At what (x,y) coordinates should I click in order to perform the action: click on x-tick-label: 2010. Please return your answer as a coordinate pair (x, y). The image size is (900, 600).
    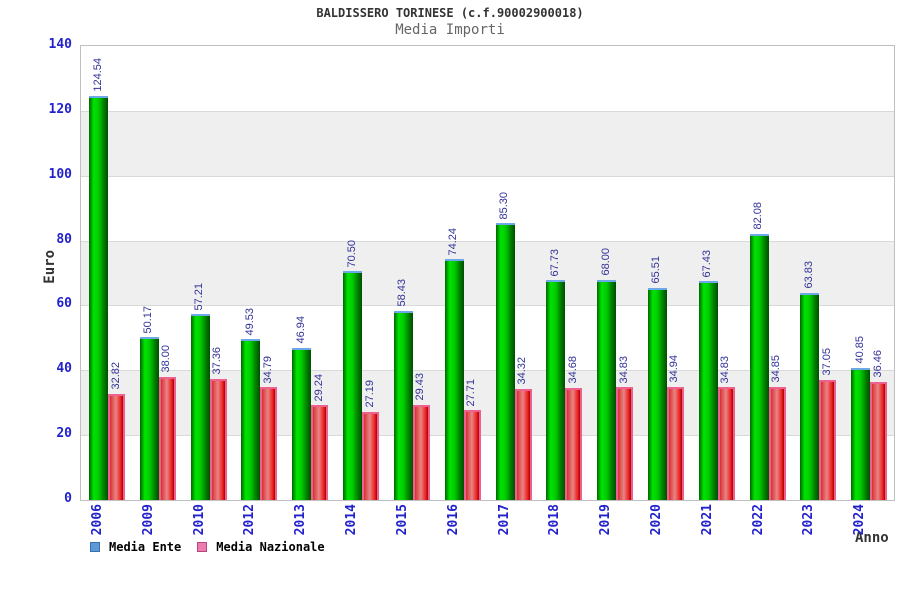
    Looking at the image, I should click on (199, 520).